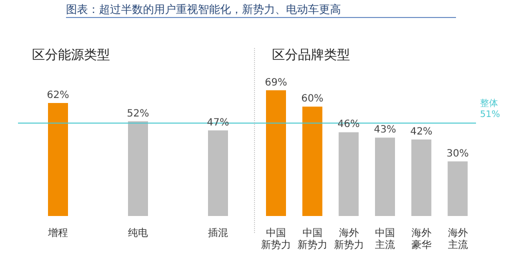  I want to click on x-tick-label: 海外新势力, so click(349, 239).